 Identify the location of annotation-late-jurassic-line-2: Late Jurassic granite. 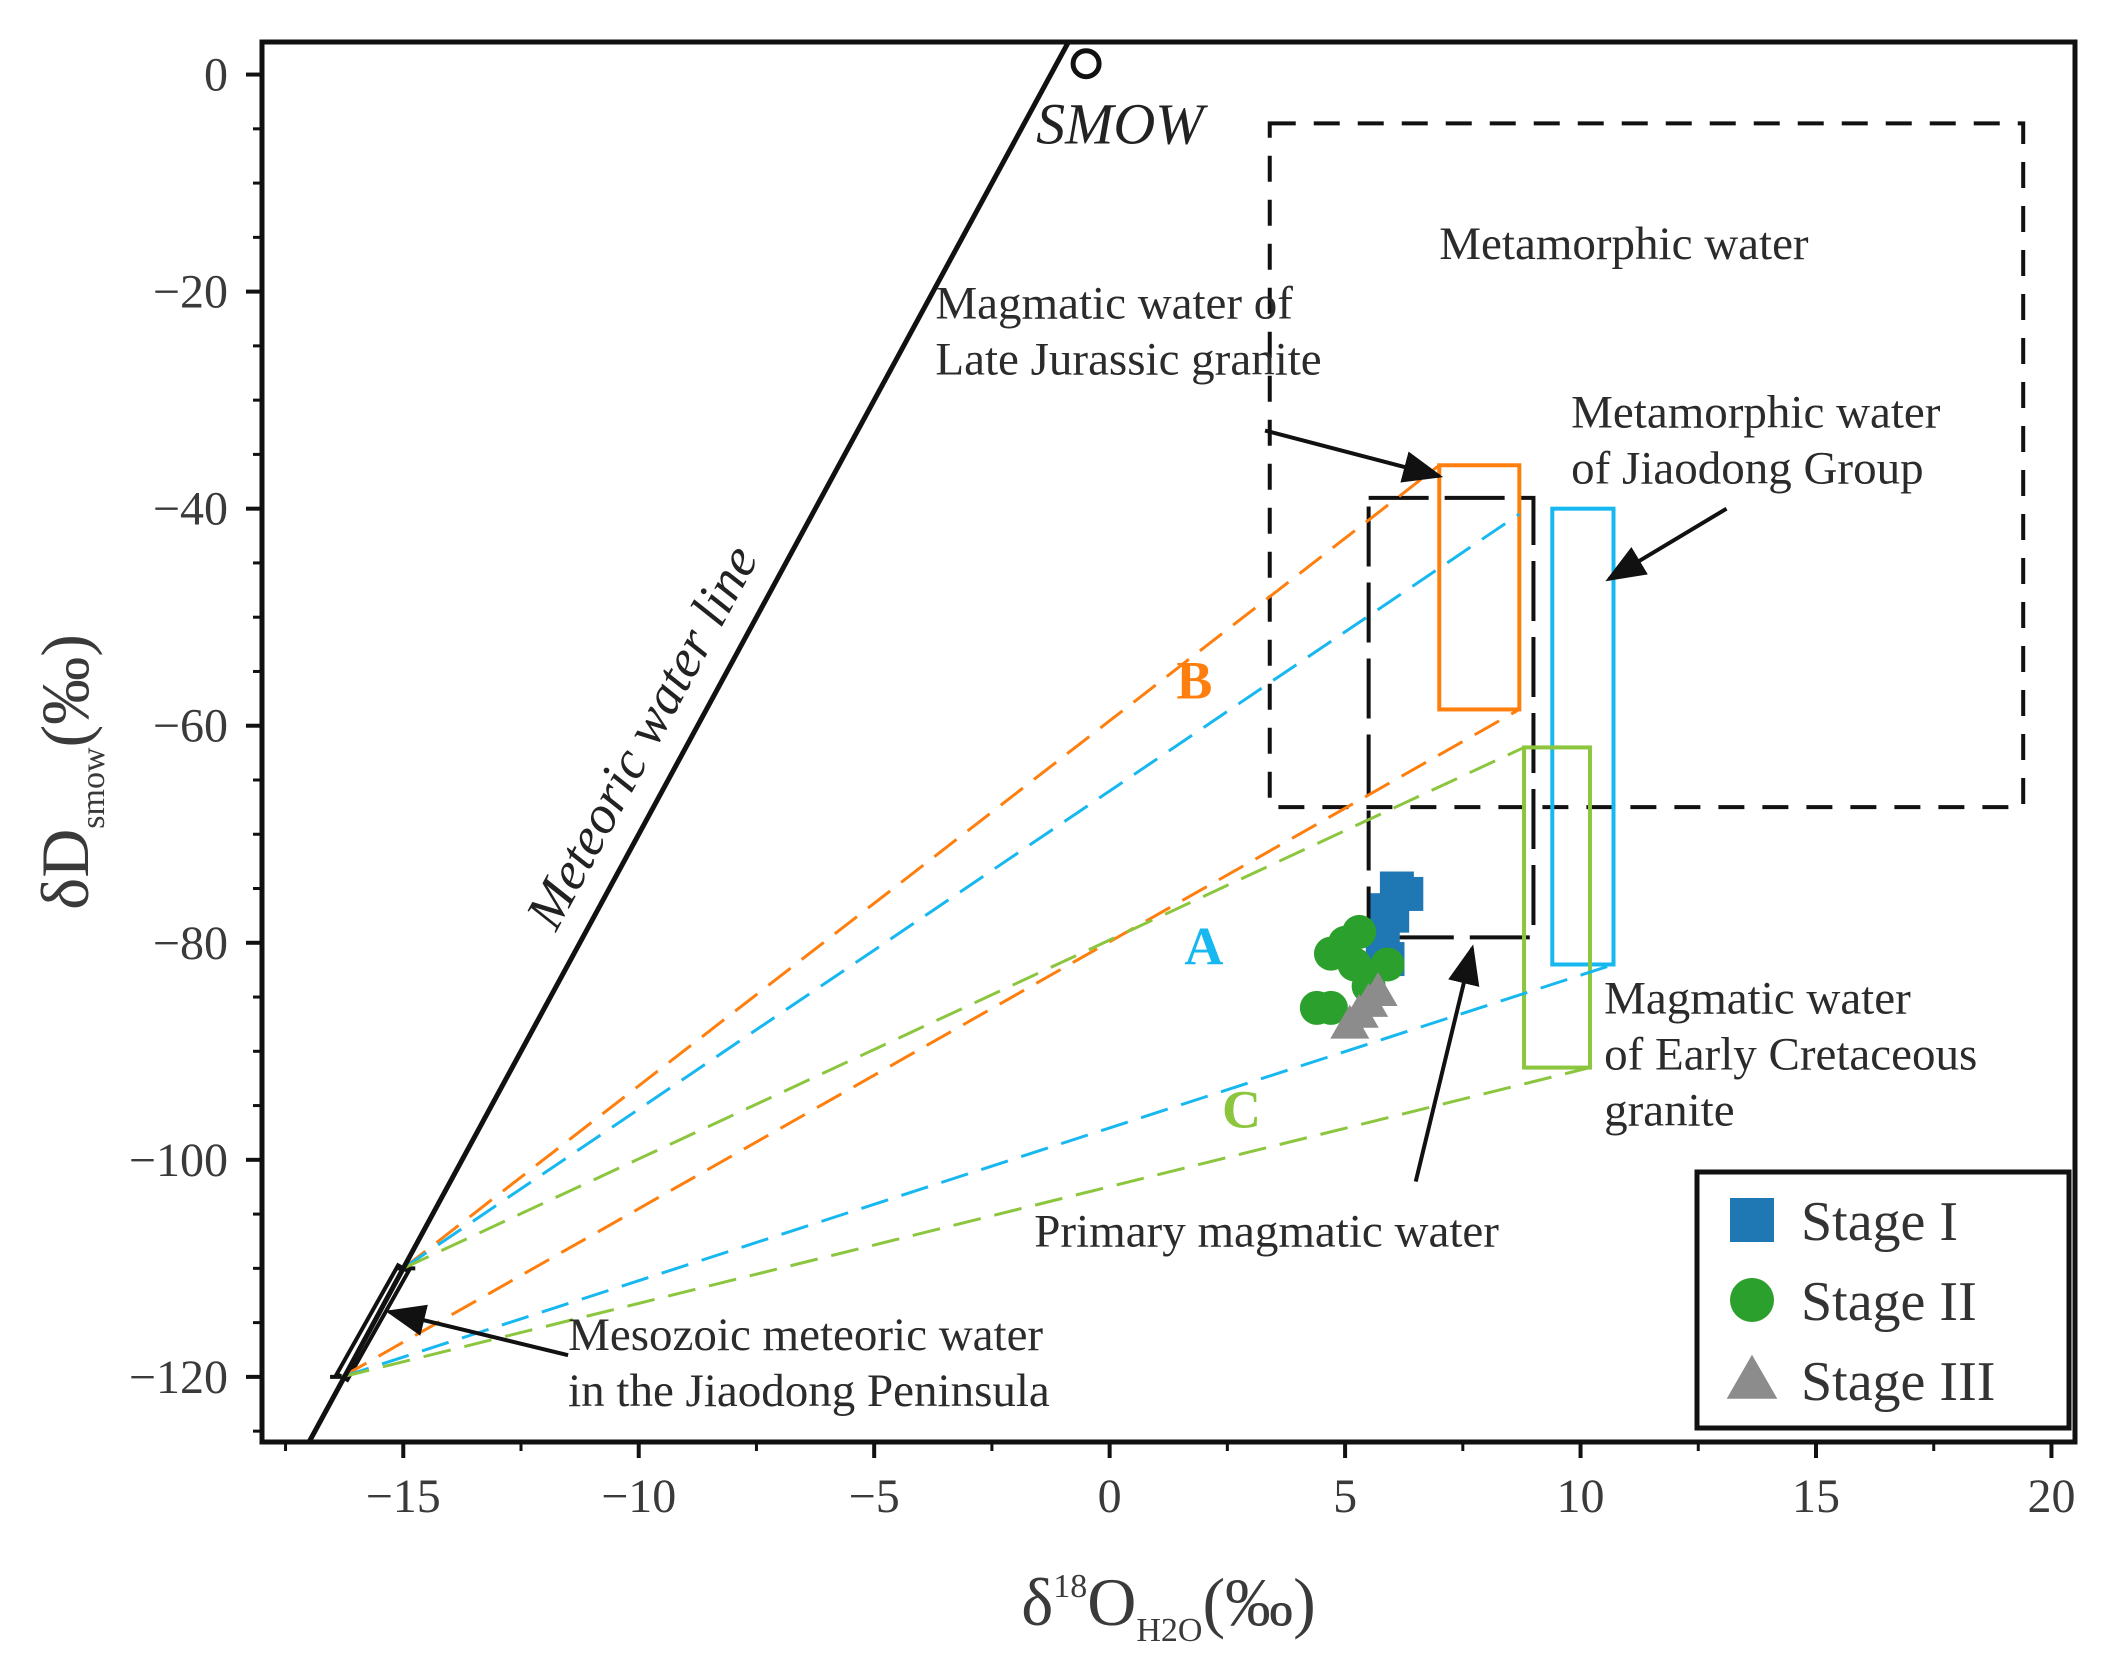
(1128, 360).